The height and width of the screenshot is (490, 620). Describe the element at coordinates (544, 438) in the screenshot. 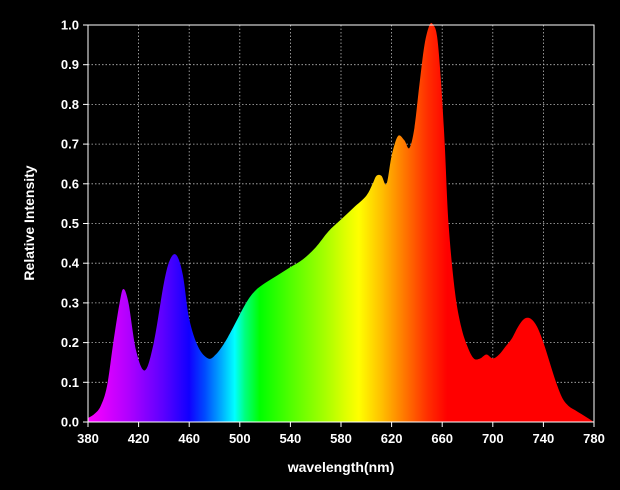

I see `x-tick-label: 740` at that location.